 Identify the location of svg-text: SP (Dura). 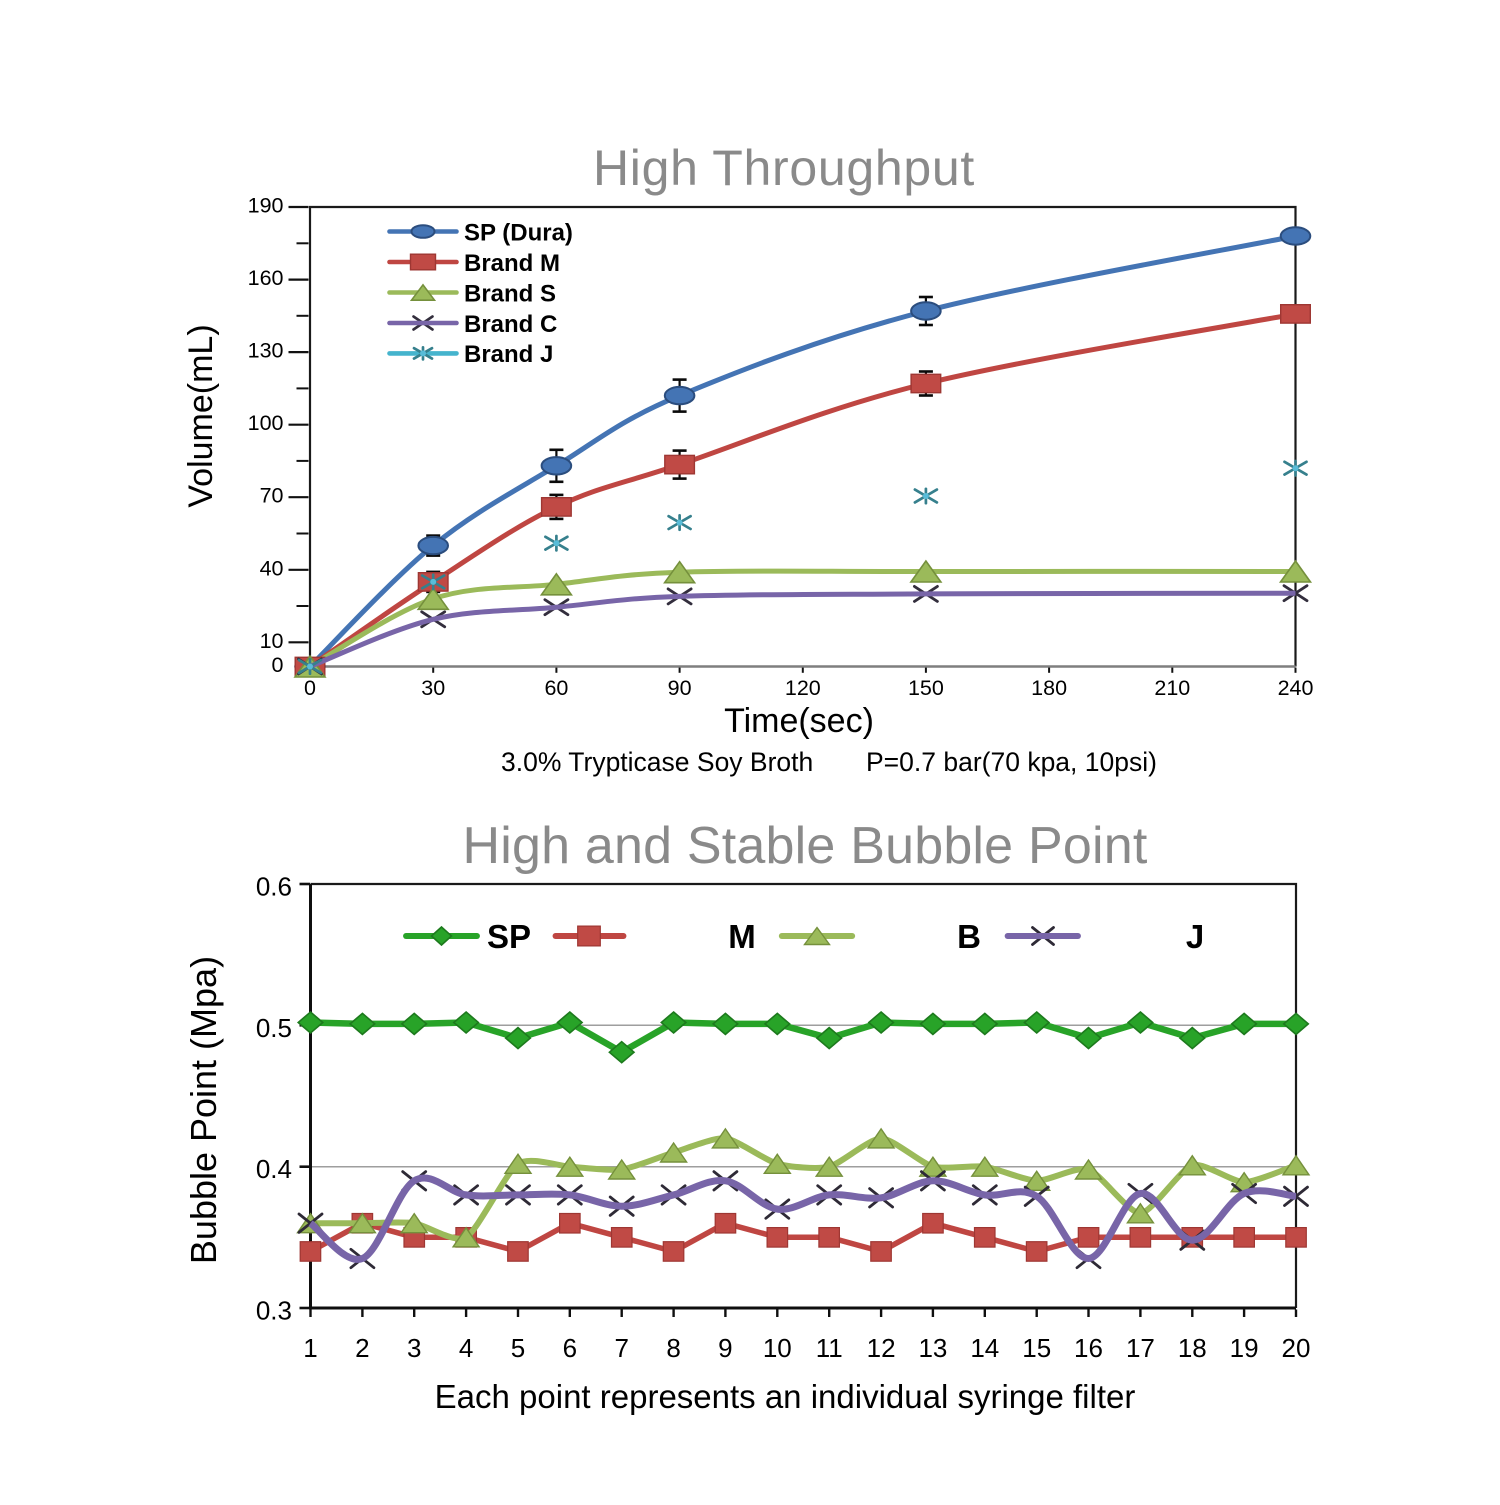
(518, 232).